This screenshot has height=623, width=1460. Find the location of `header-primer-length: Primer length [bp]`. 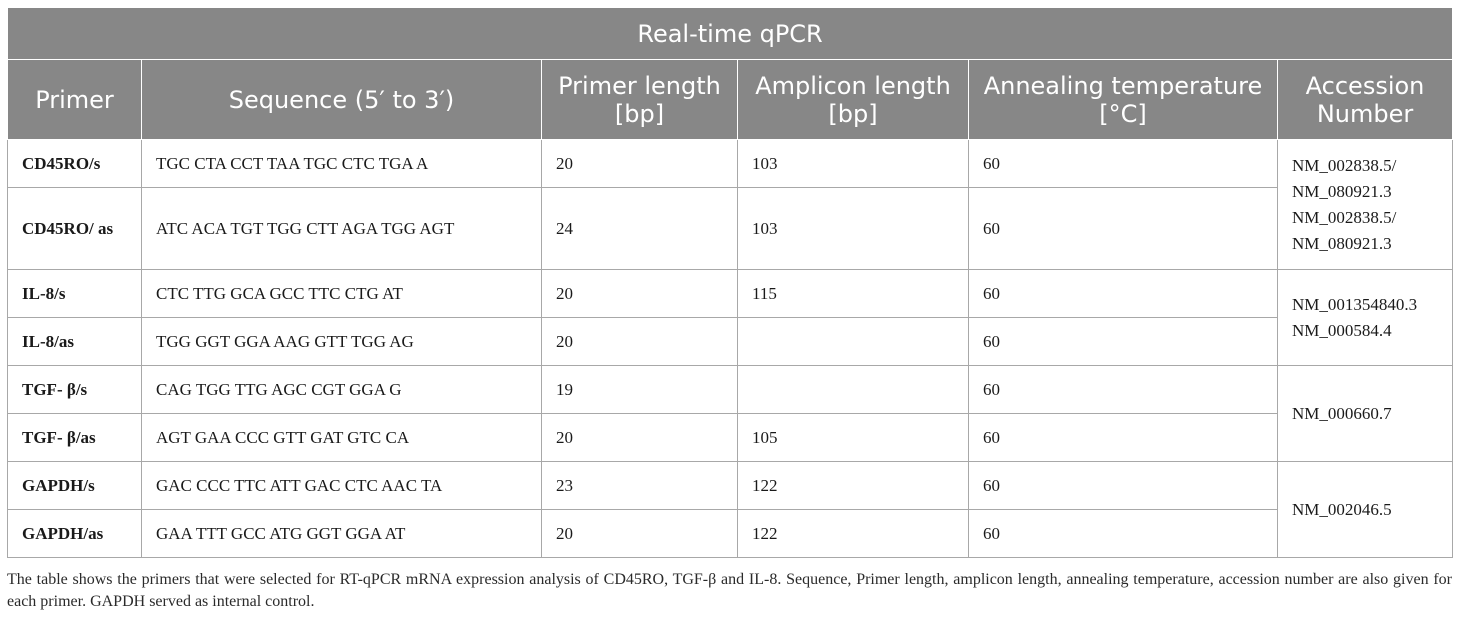

header-primer-length: Primer length [bp] is located at coordinates (639, 99).